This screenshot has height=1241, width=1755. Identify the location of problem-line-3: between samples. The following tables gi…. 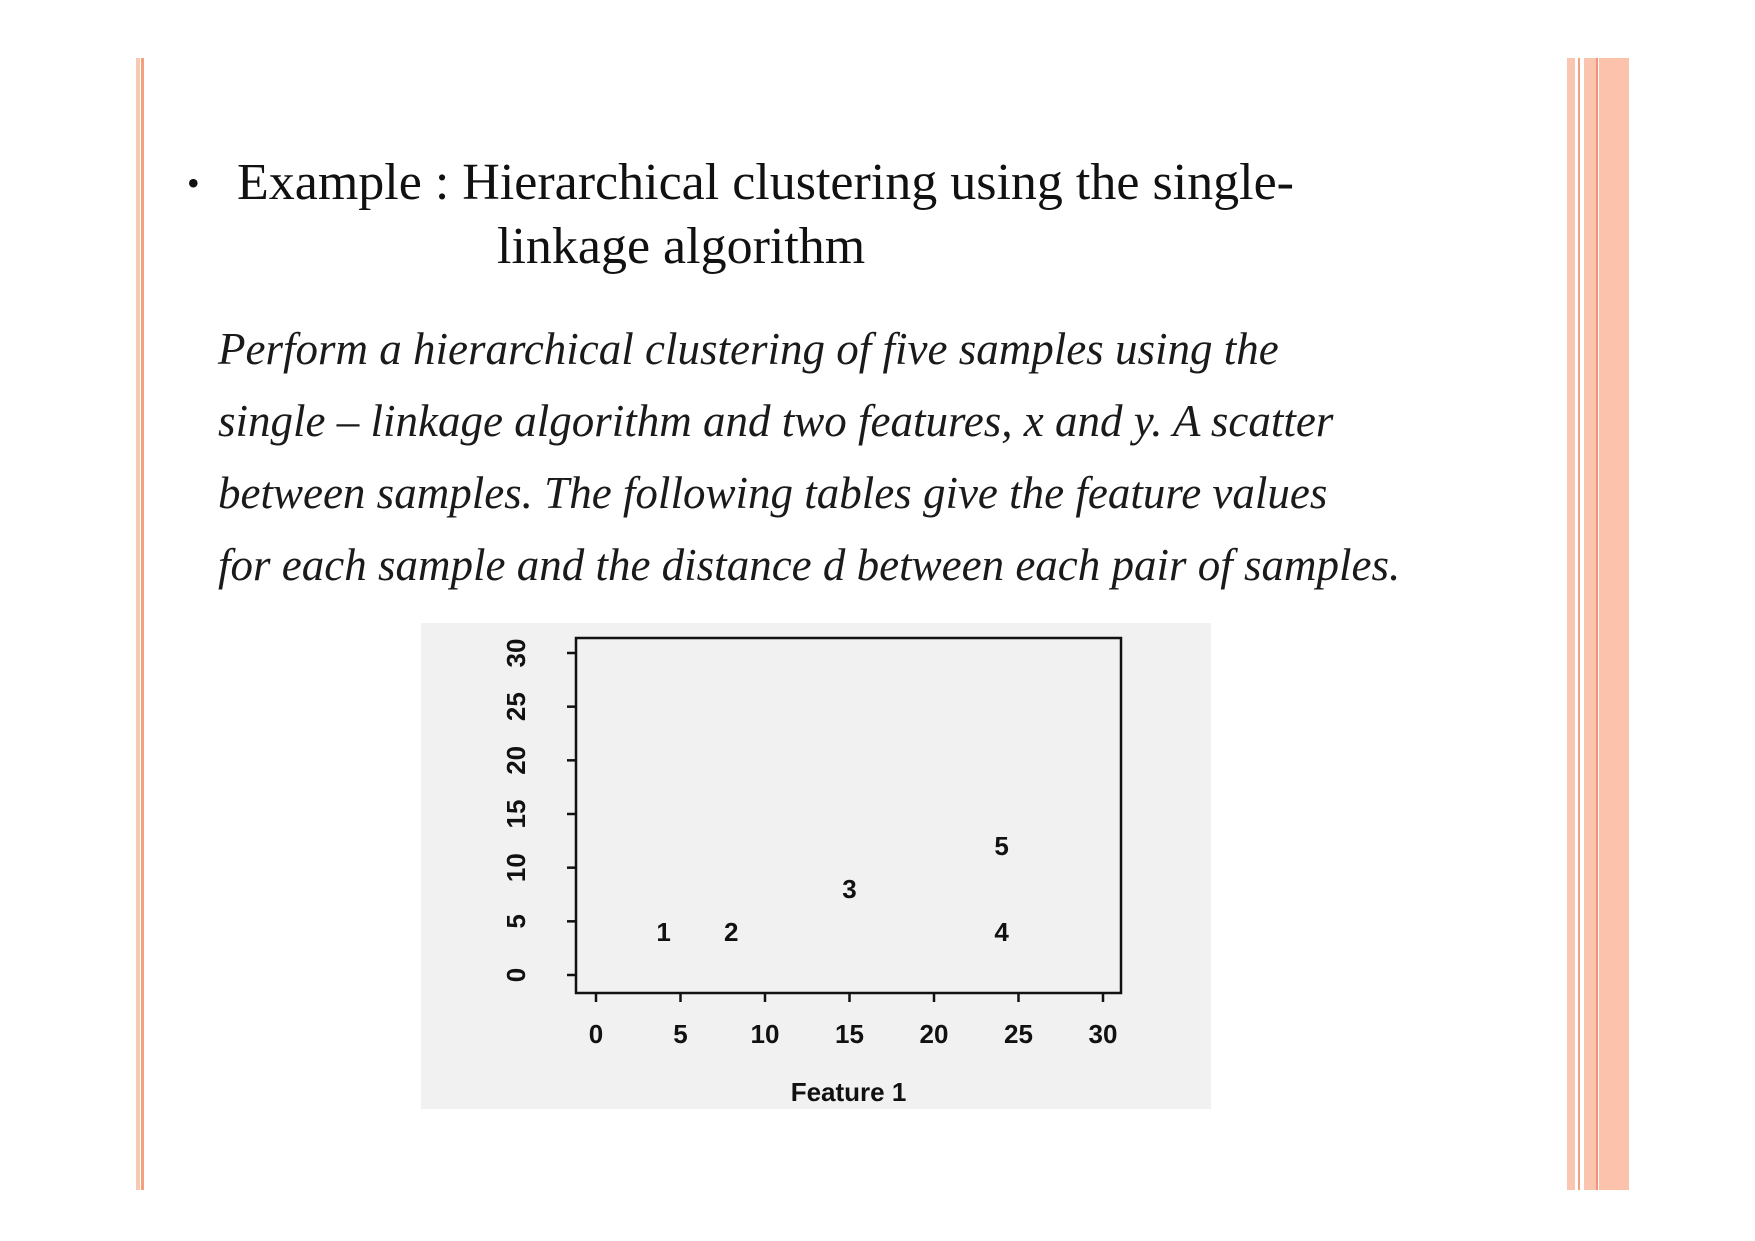
(773, 493).